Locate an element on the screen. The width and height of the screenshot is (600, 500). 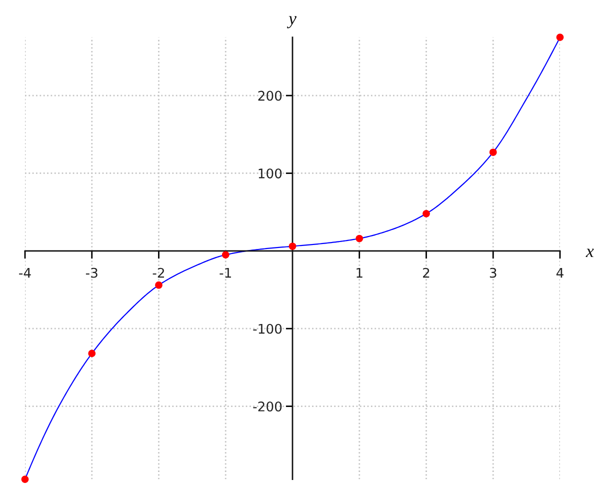
x-tick-label: -3 is located at coordinates (92, 273).